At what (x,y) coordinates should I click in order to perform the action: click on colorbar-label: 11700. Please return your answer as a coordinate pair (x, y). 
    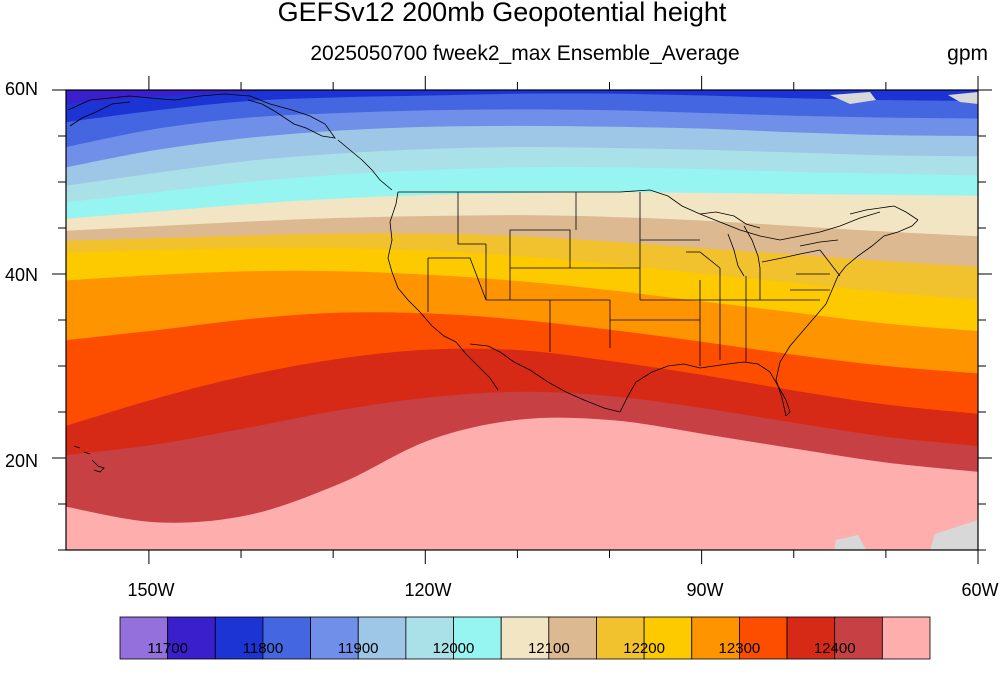
    Looking at the image, I should click on (167, 648).